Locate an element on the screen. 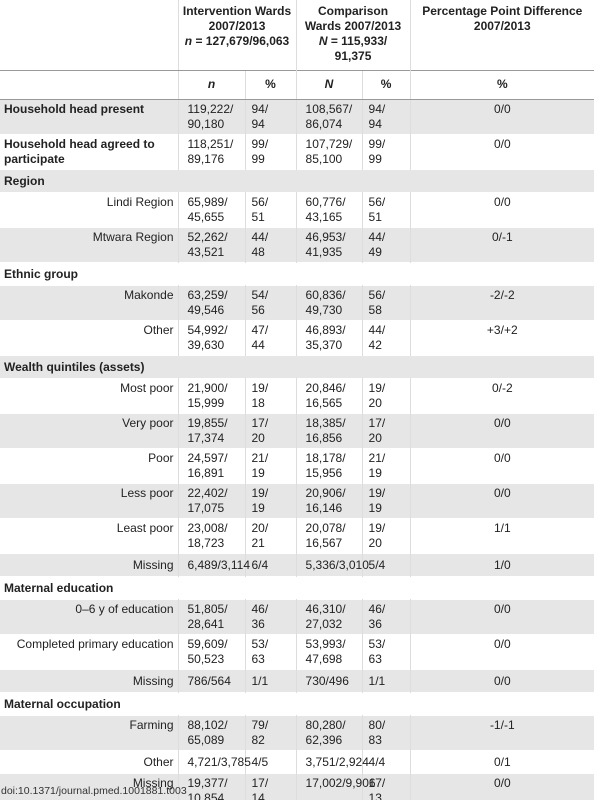 The image size is (594, 800). subheader: N is located at coordinates (329, 85).